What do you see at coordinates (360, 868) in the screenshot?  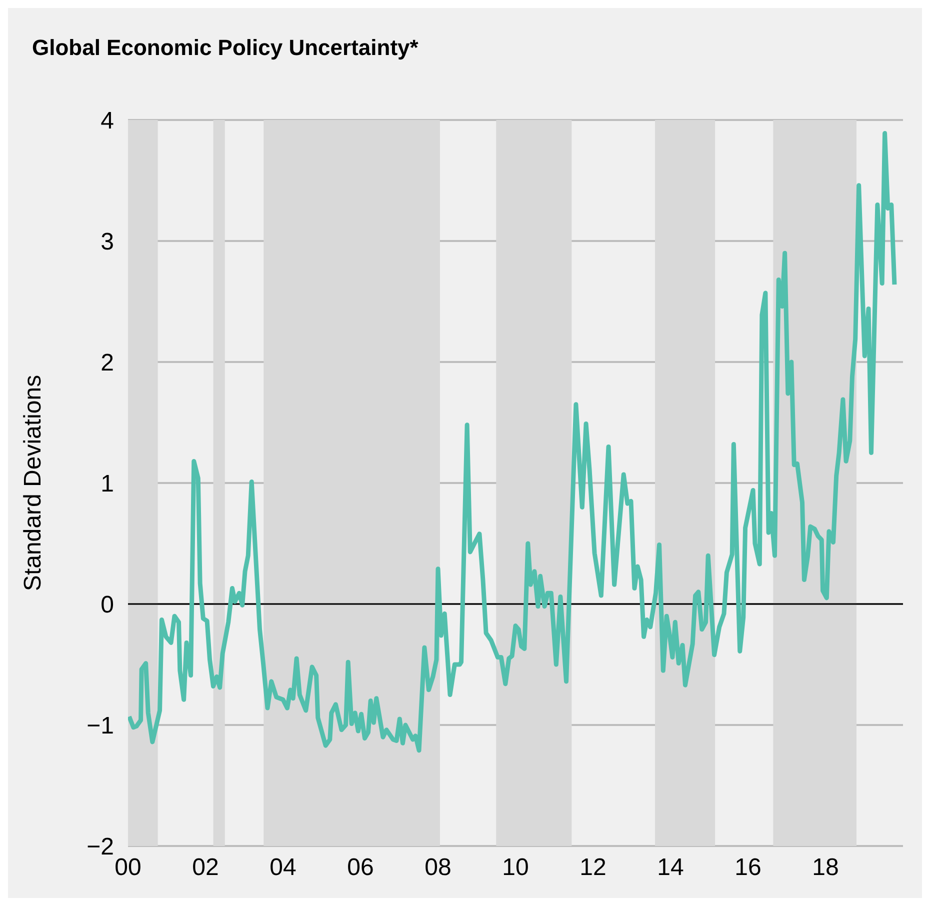 I see `x-tick-label: 06` at bounding box center [360, 868].